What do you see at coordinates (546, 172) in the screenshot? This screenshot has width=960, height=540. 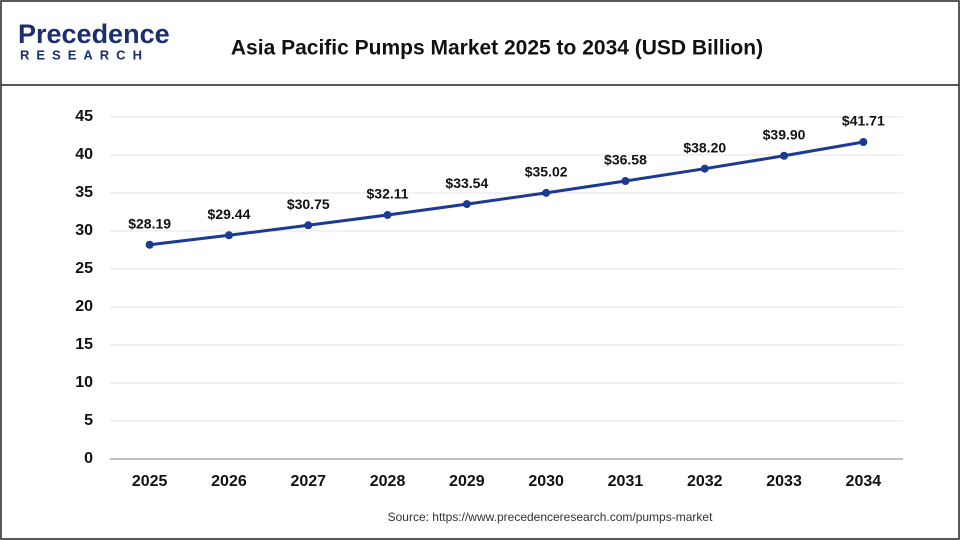 I see `value-label: $35.02` at bounding box center [546, 172].